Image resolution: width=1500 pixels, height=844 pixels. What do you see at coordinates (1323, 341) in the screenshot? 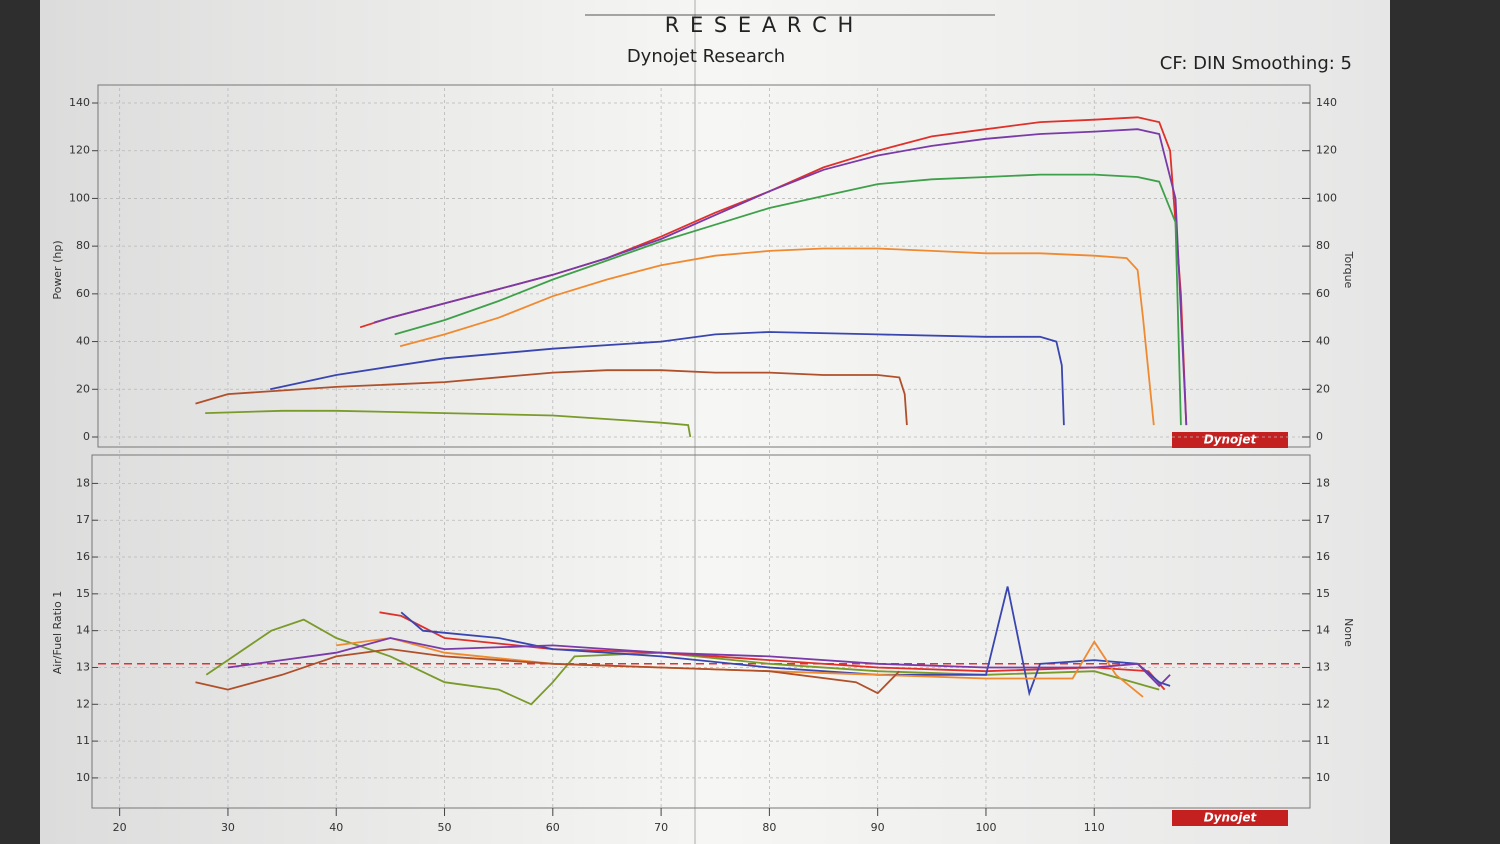
I see `y2-tick-label: 40` at bounding box center [1323, 341].